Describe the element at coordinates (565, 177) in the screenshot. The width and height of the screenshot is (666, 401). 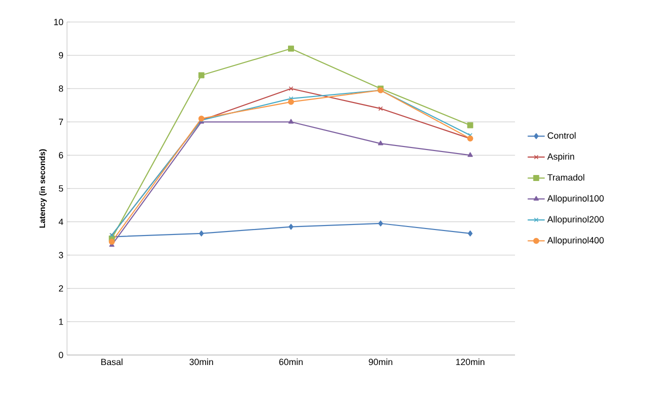
I see `legend-label: Tramadol` at that location.